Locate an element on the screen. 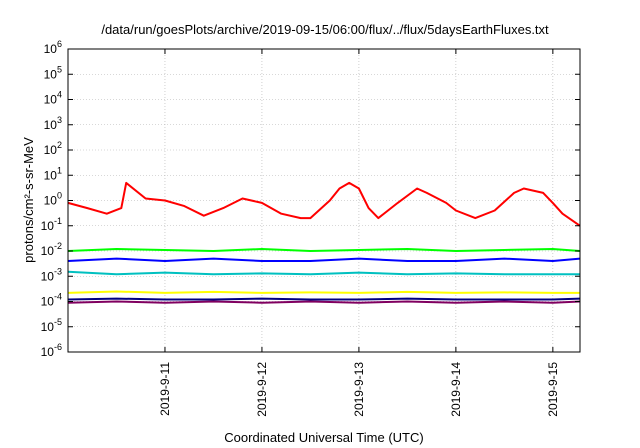 Image resolution: width=640 pixels, height=448 pixels. y-tick-label: 10⁻¹ is located at coordinates (51, 224).